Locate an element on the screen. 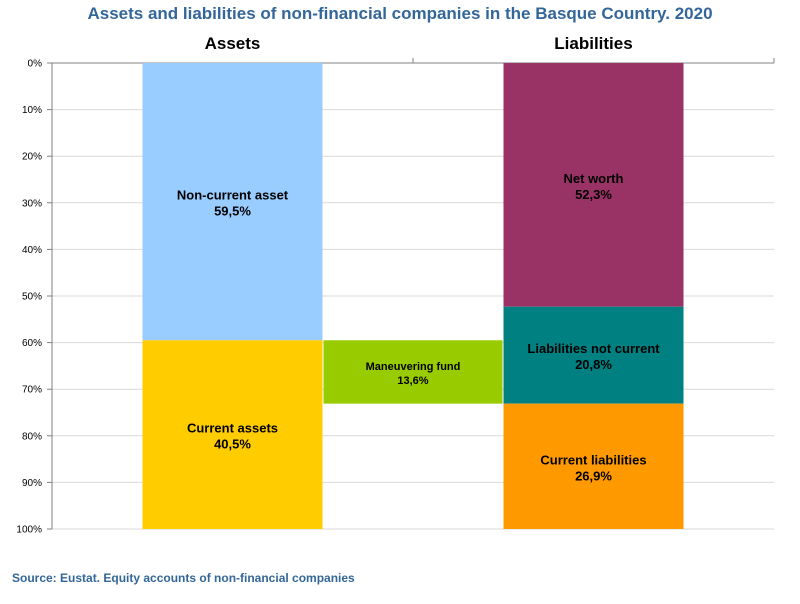  segment-value-liabilities-not-current: 20,8% is located at coordinates (593, 364).